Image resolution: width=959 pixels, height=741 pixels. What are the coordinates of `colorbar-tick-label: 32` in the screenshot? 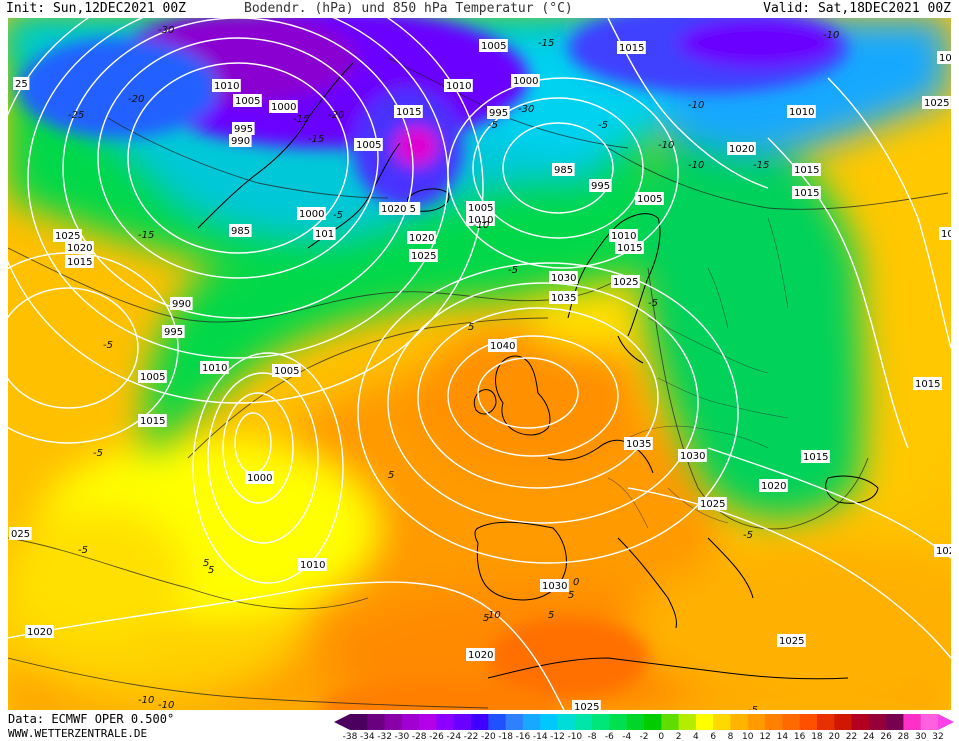 It's located at (937, 736).